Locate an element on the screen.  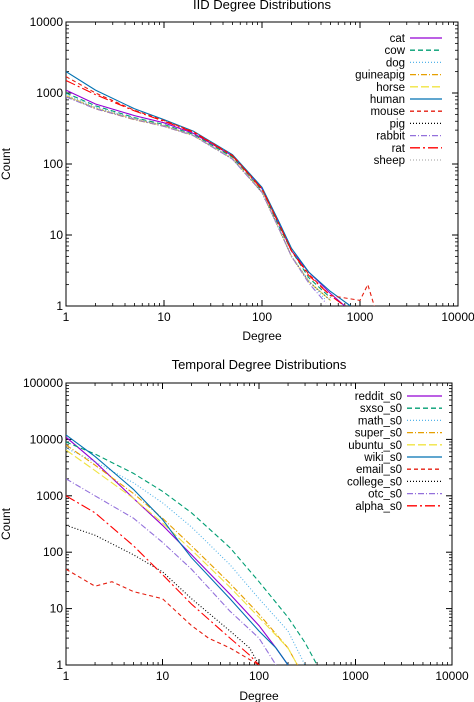
chart-title: IID Degree Distributions is located at coordinates (262, 6).